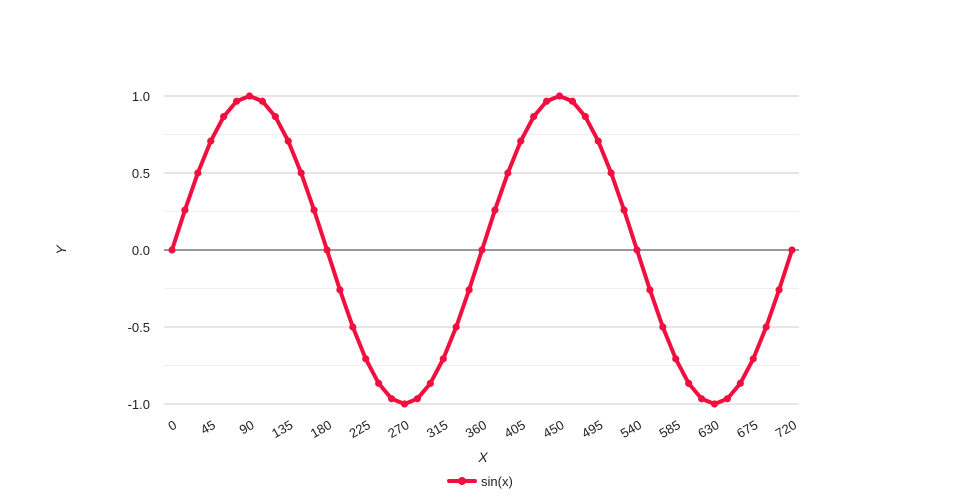 This screenshot has width=963, height=500. Describe the element at coordinates (141, 96) in the screenshot. I see `y-tick-label: 1.0` at that location.